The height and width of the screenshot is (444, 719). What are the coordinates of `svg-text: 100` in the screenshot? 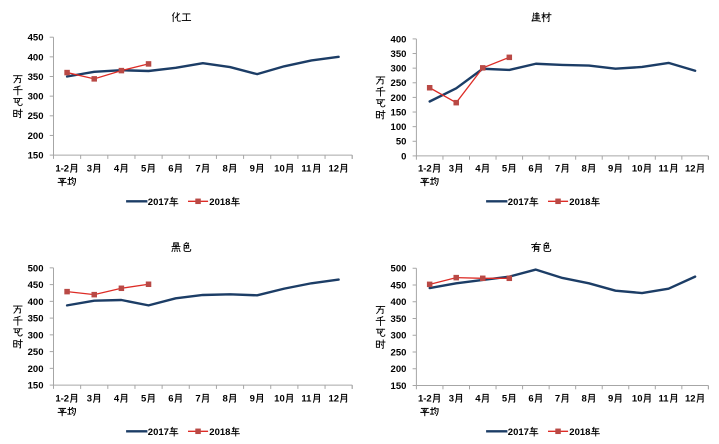 It's located at (399, 127).